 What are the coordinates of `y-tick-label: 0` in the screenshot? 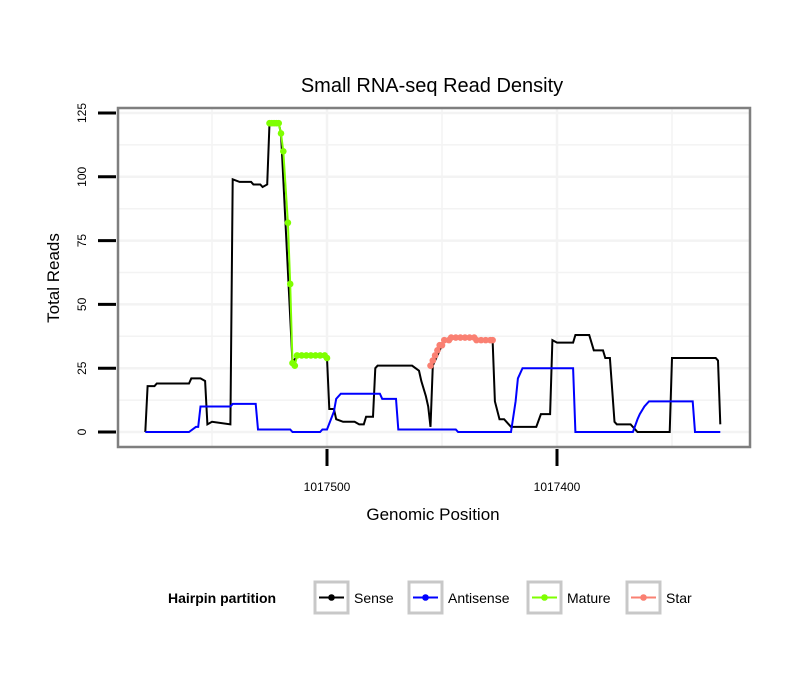 It's located at (82, 431).